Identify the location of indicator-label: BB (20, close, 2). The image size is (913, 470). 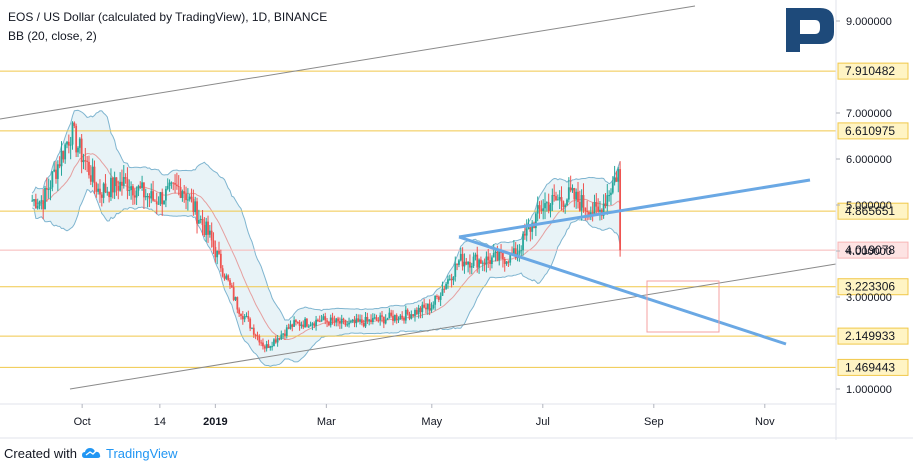
(52, 36).